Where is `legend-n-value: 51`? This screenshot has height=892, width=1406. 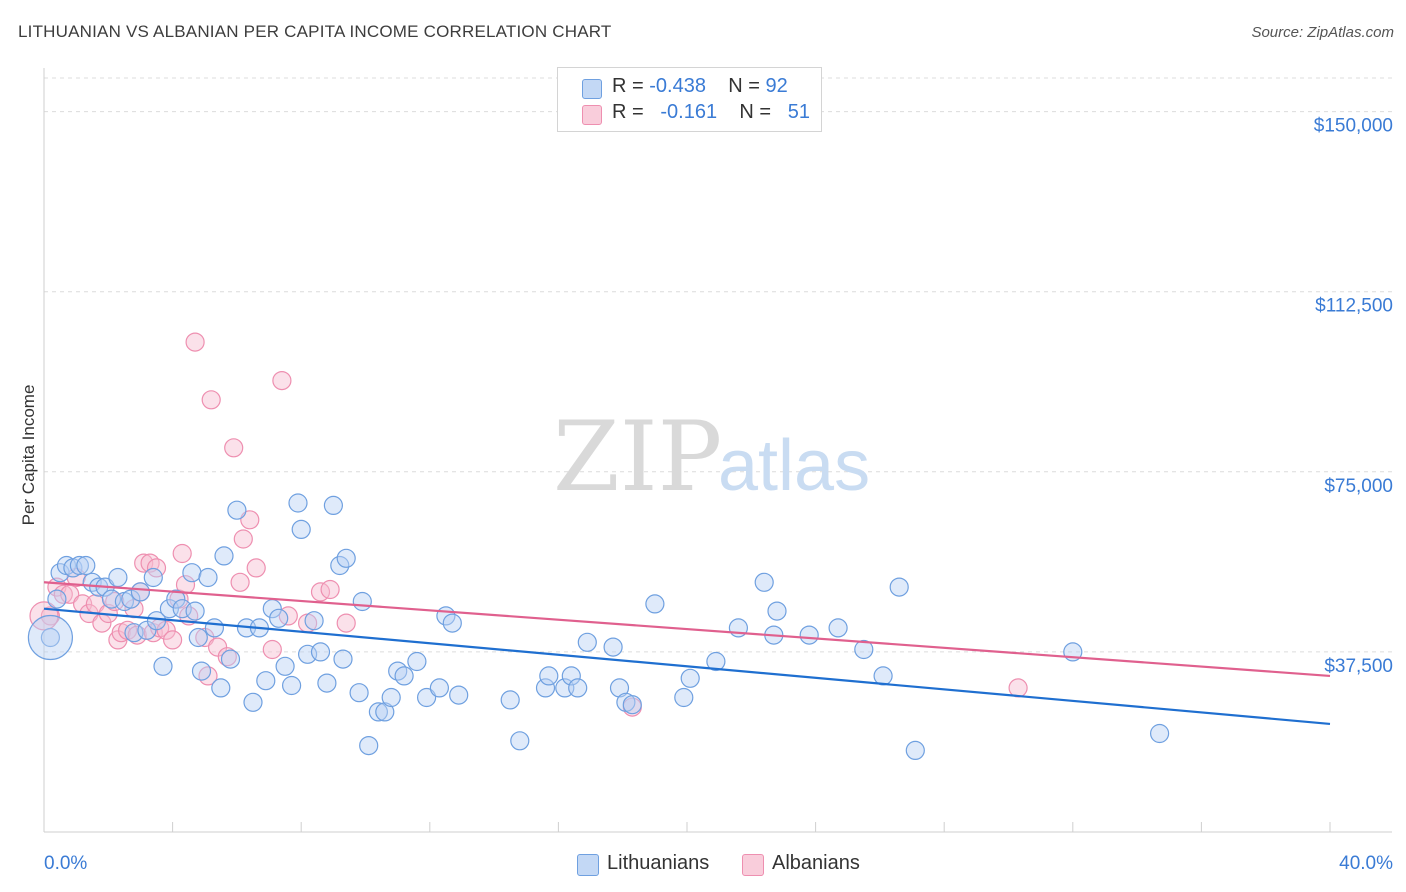
legend-n-value: 51 is located at coordinates (798, 112).